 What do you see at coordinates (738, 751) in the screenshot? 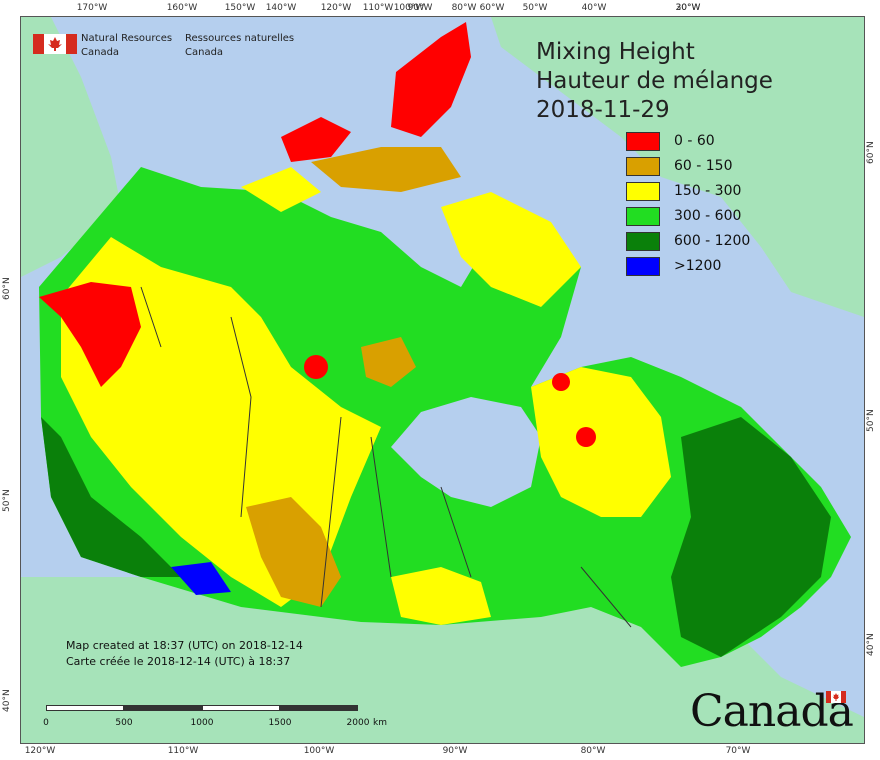
I see `graticule-bottom-label: 70°W` at bounding box center [738, 751].